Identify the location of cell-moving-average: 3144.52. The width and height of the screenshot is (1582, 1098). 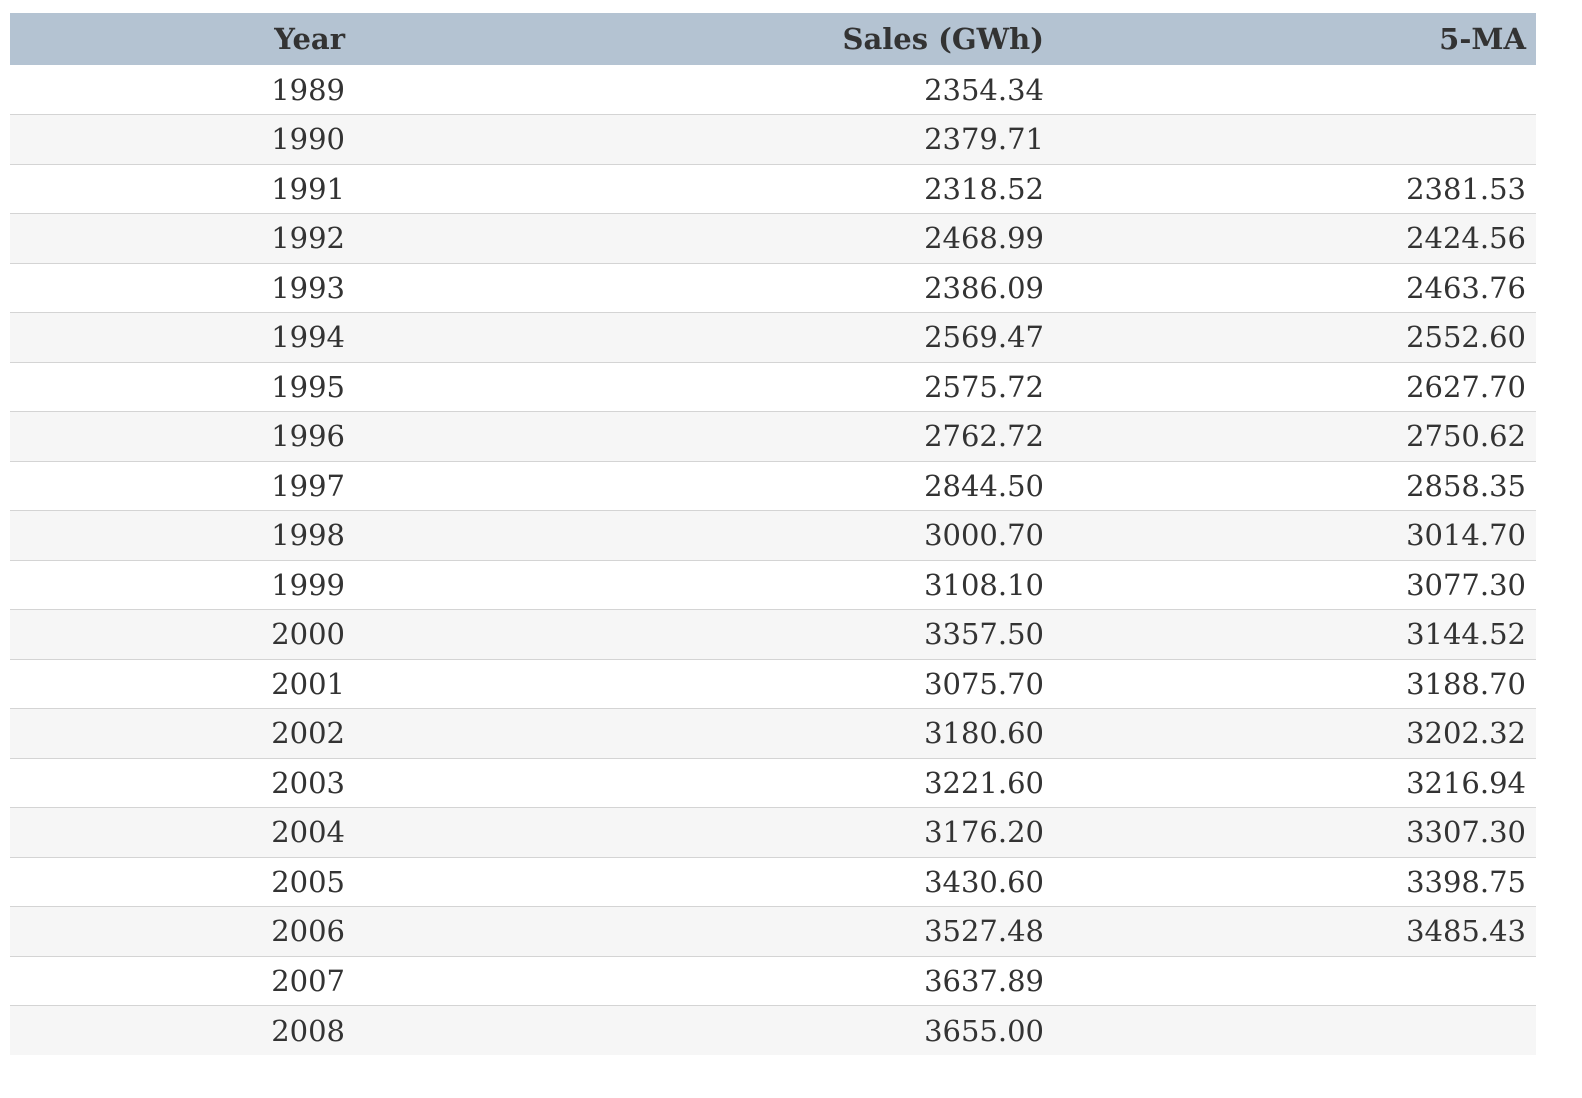
(1466, 634).